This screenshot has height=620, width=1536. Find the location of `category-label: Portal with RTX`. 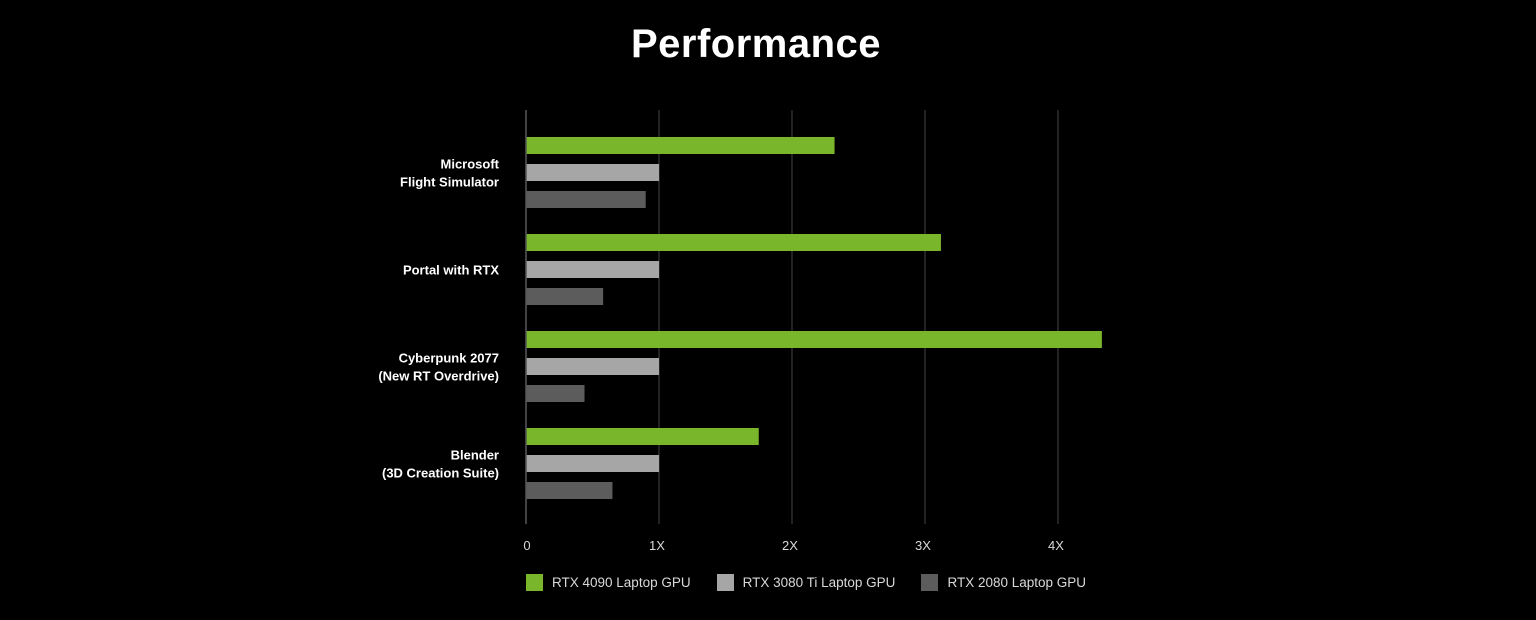

category-label: Portal with RTX is located at coordinates (451, 270).